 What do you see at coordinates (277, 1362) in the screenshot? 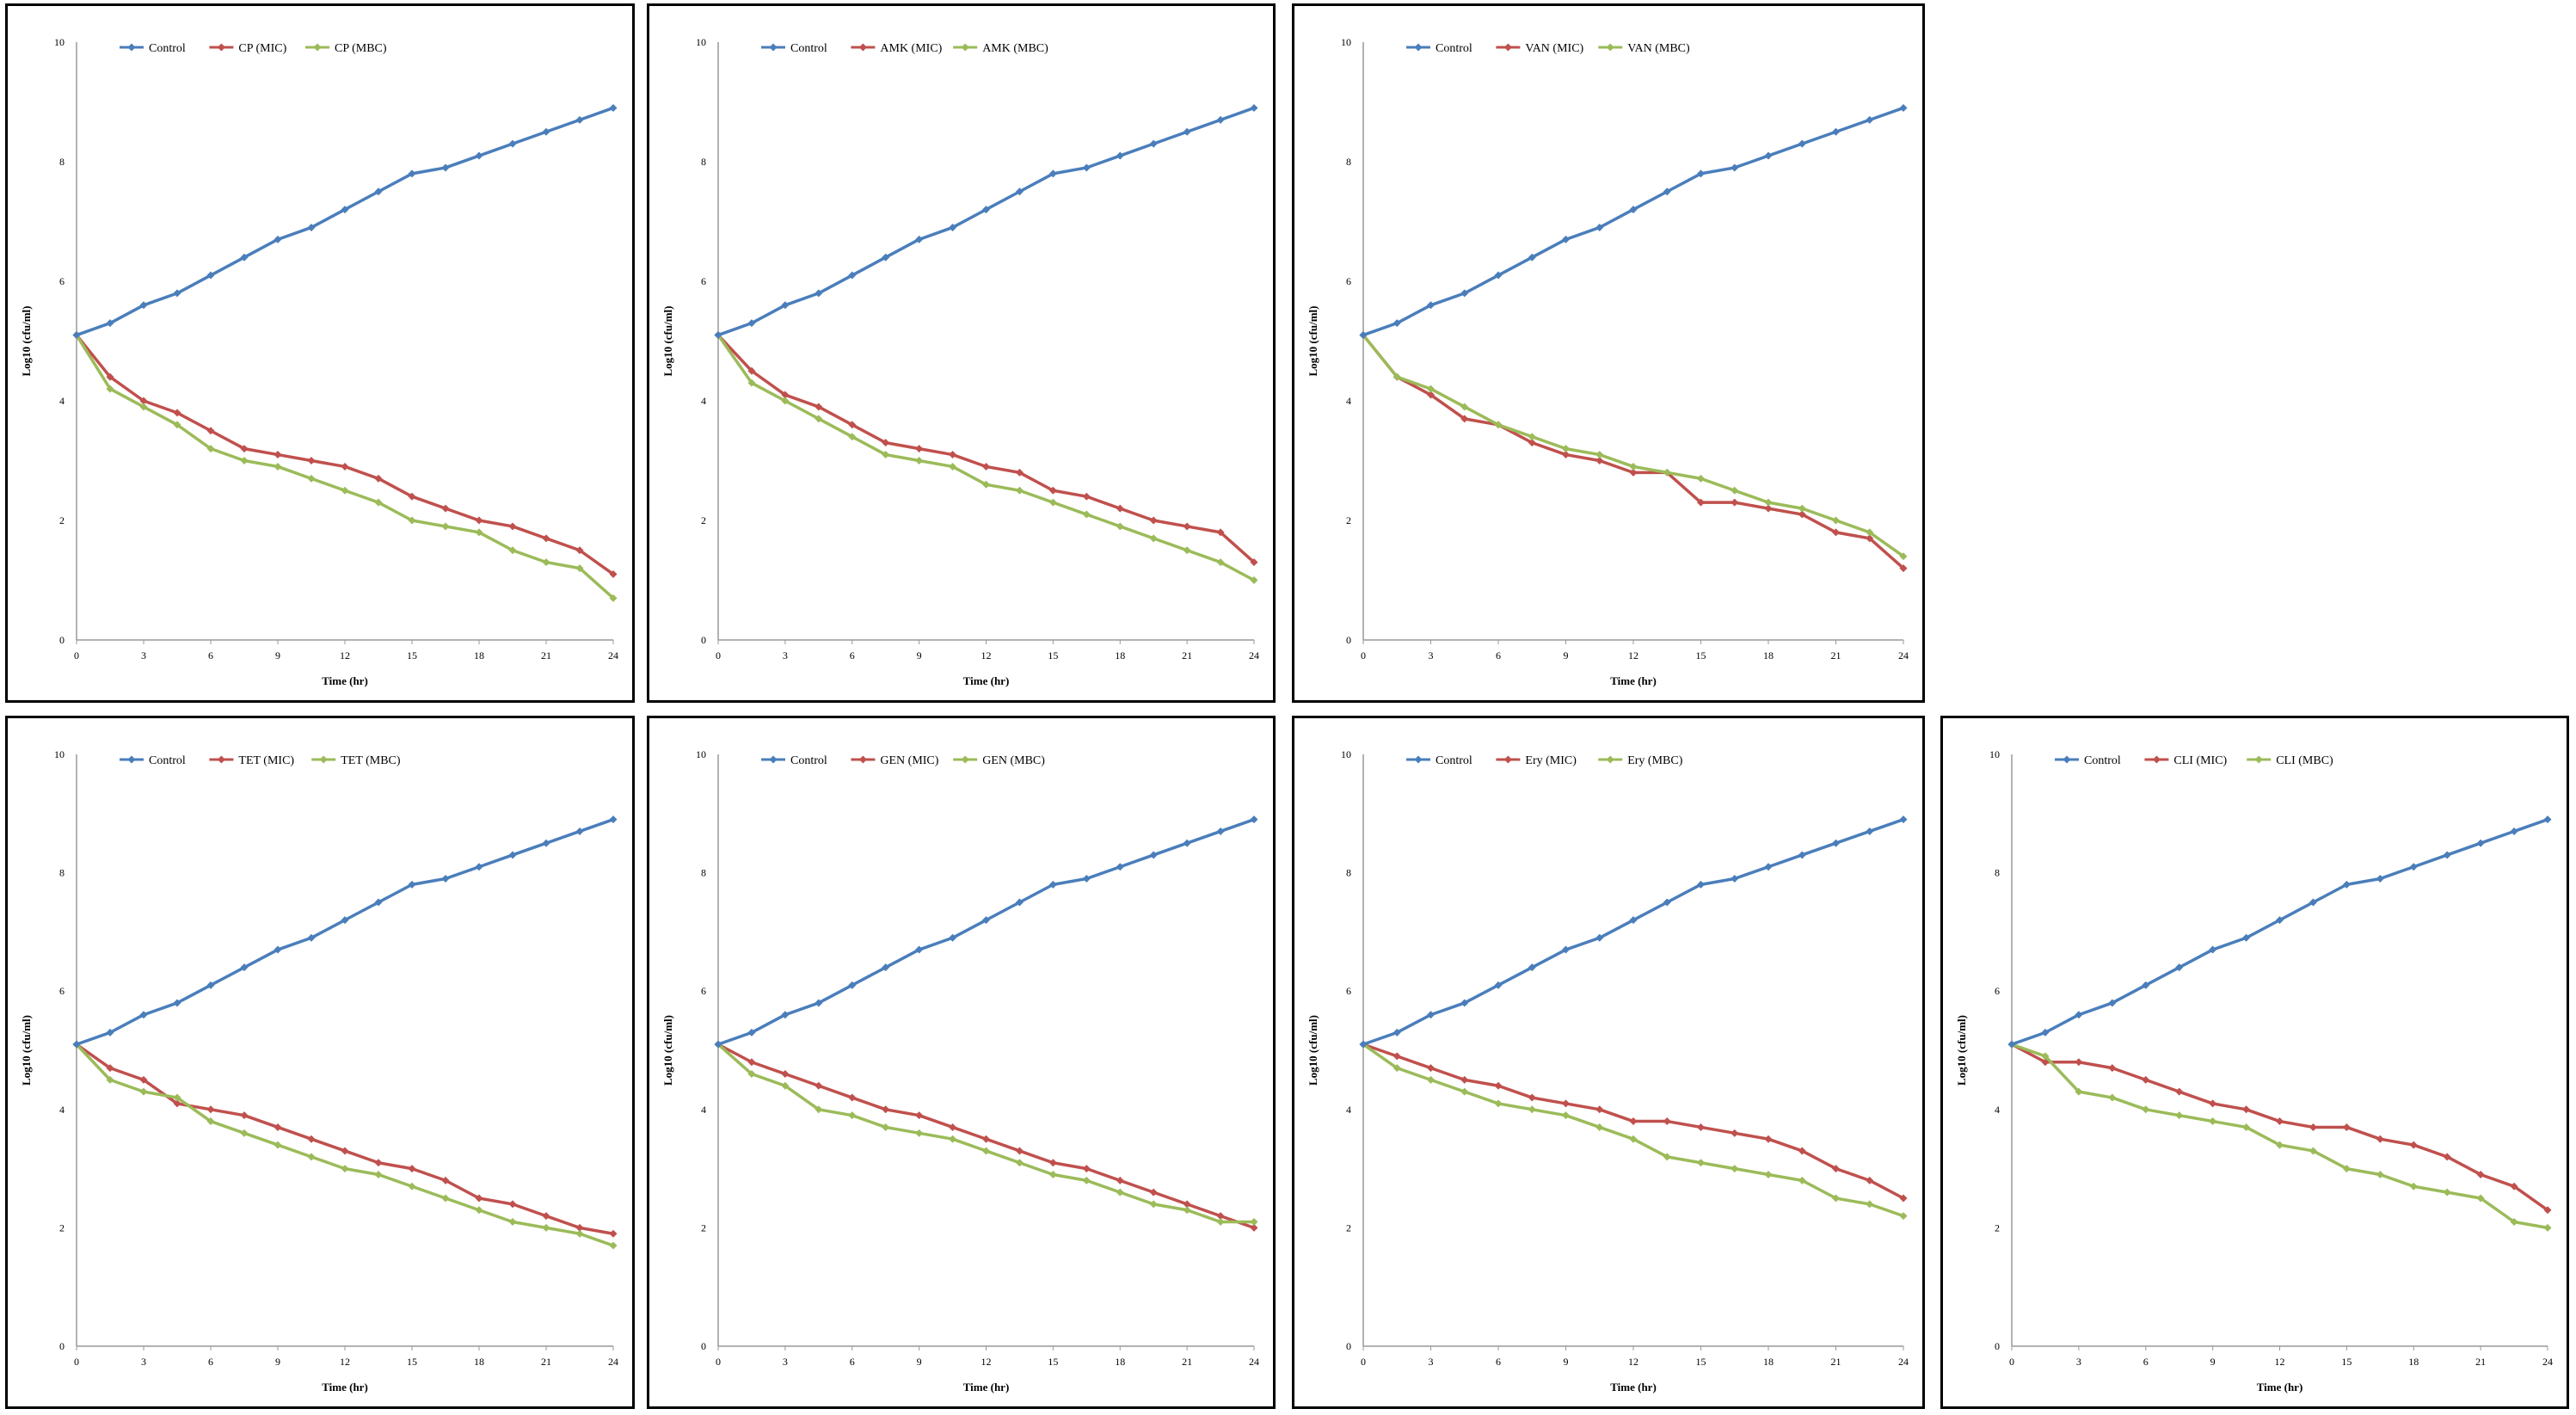
I see `x-tick-label: 9` at bounding box center [277, 1362].